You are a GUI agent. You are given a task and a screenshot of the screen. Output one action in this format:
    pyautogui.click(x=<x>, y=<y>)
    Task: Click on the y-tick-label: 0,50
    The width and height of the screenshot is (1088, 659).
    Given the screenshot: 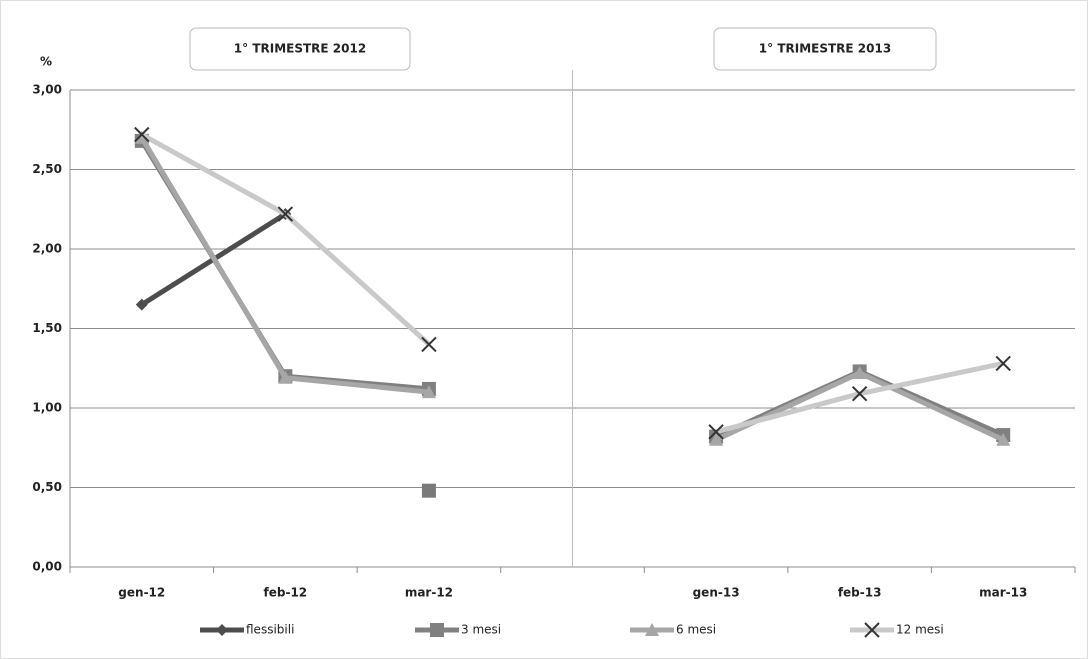 What is the action you would take?
    pyautogui.click(x=47, y=487)
    